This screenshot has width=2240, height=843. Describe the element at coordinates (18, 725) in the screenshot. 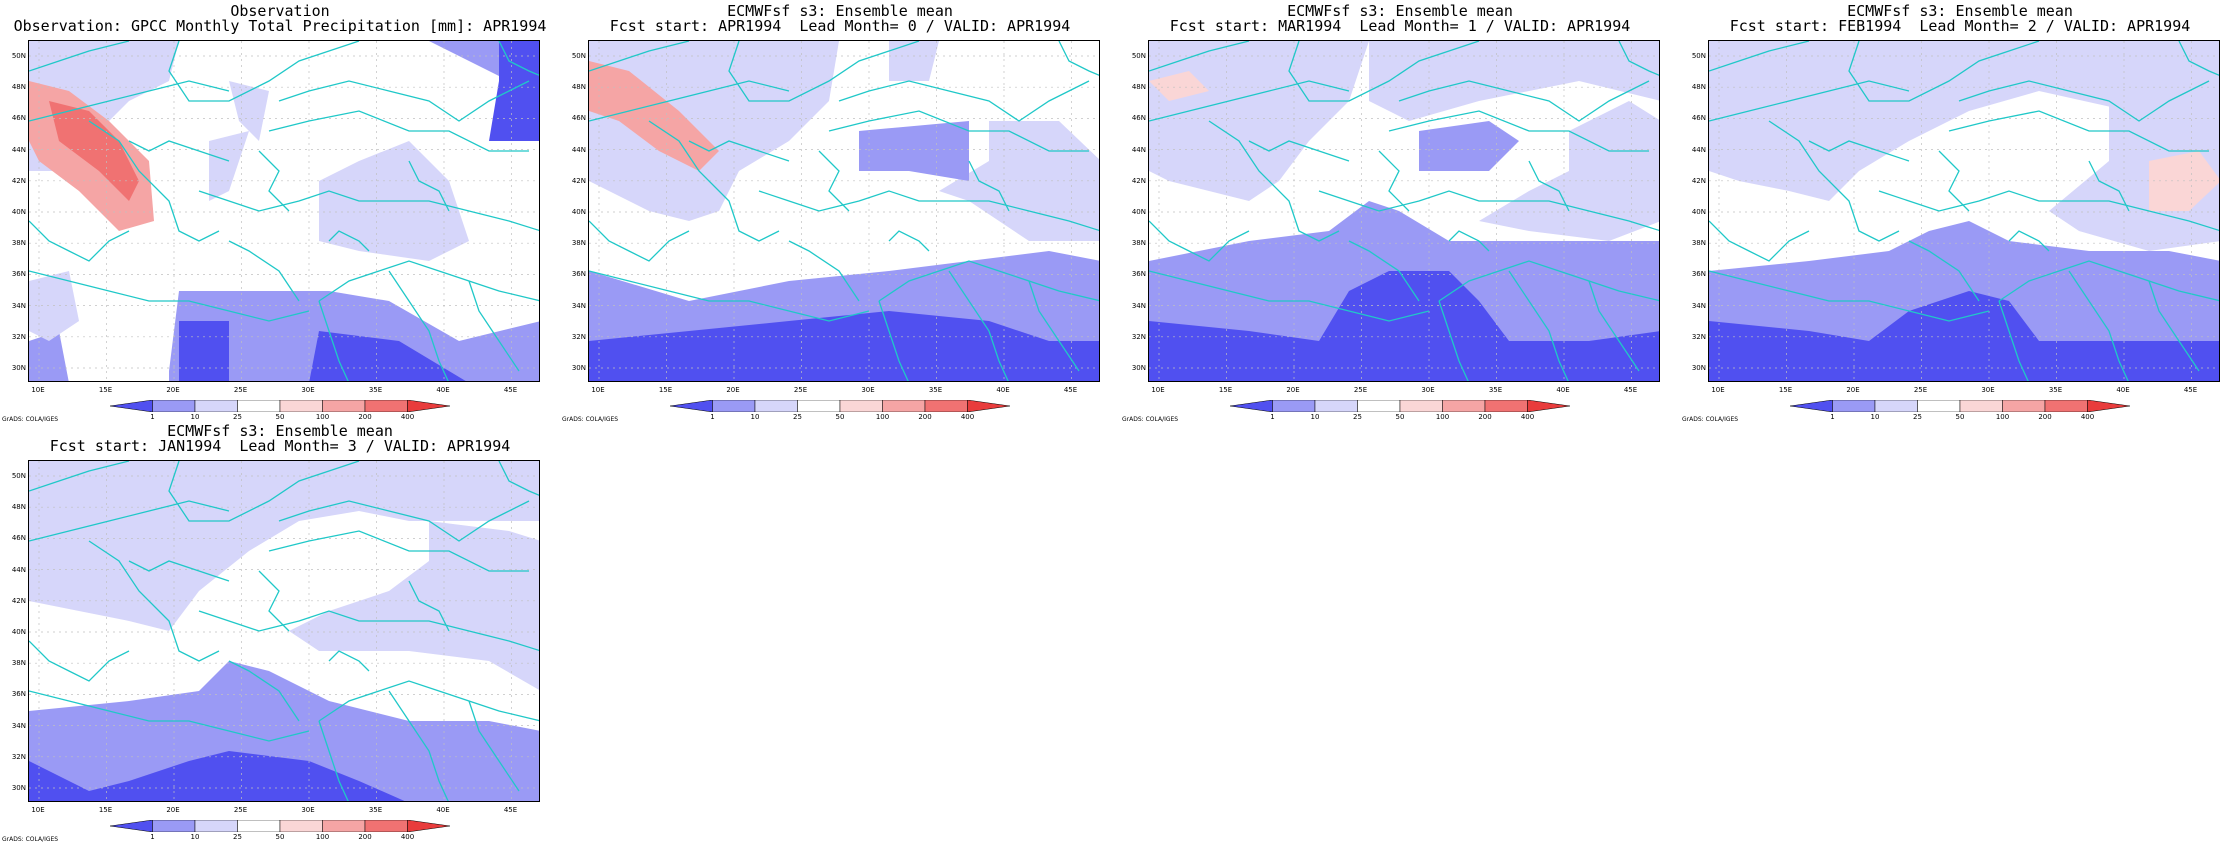

I see `latitude-tick-label: 34N` at that location.